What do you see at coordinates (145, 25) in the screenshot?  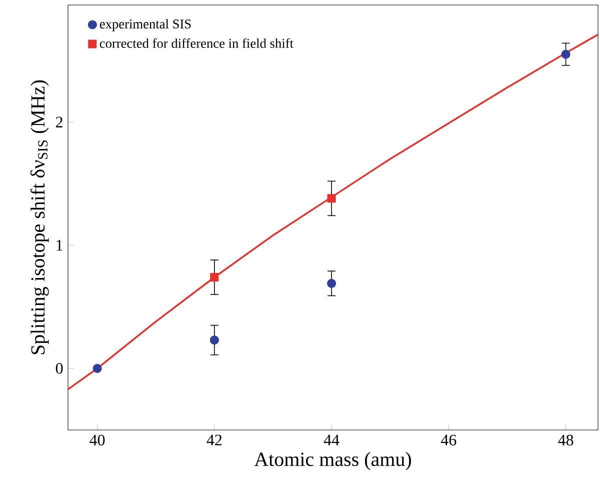 I see `legend-label: experimental SIS` at bounding box center [145, 25].